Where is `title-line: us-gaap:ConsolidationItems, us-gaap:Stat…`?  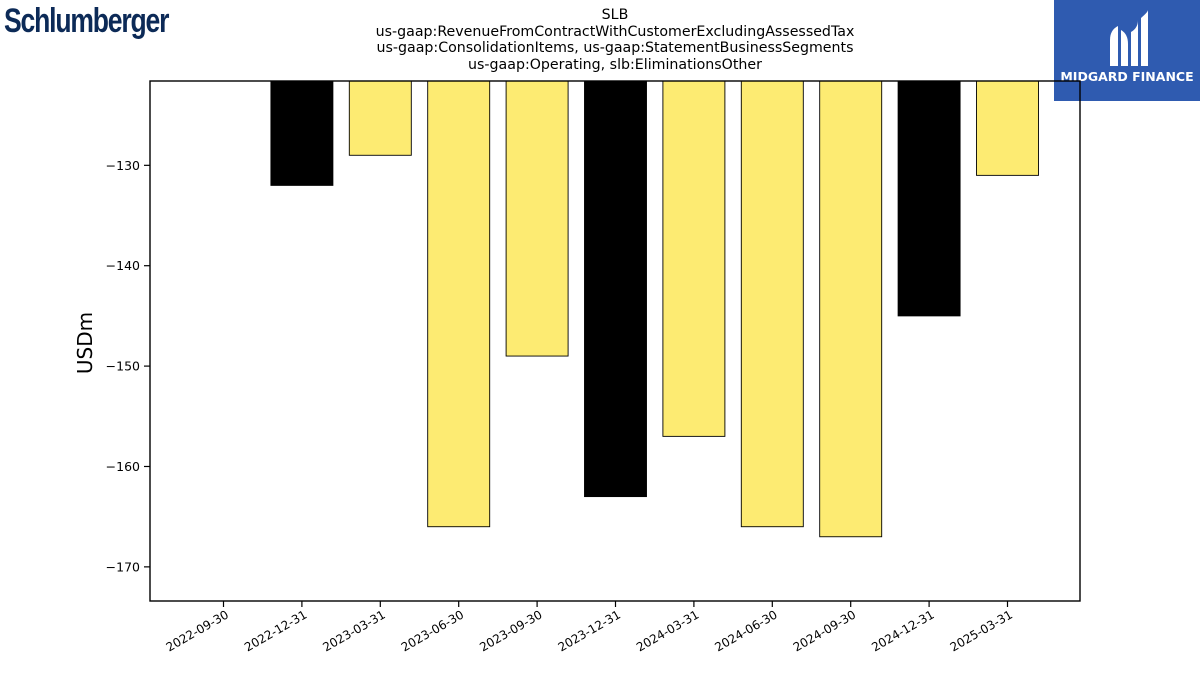 title-line: us-gaap:ConsolidationItems, us-gaap:Stat… is located at coordinates (615, 48).